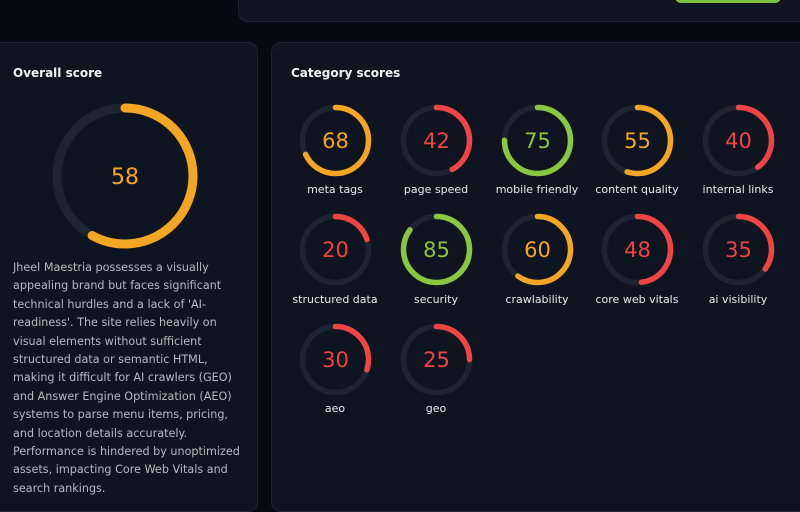 The height and width of the screenshot is (512, 800). I want to click on gauge-score: 20, so click(335, 250).